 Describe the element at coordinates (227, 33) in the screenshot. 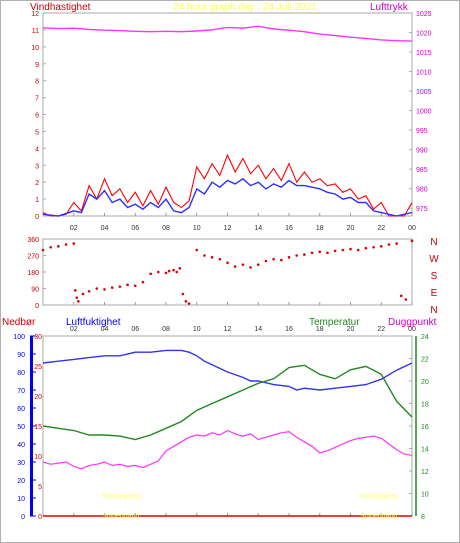

I see `pressure-line` at that location.